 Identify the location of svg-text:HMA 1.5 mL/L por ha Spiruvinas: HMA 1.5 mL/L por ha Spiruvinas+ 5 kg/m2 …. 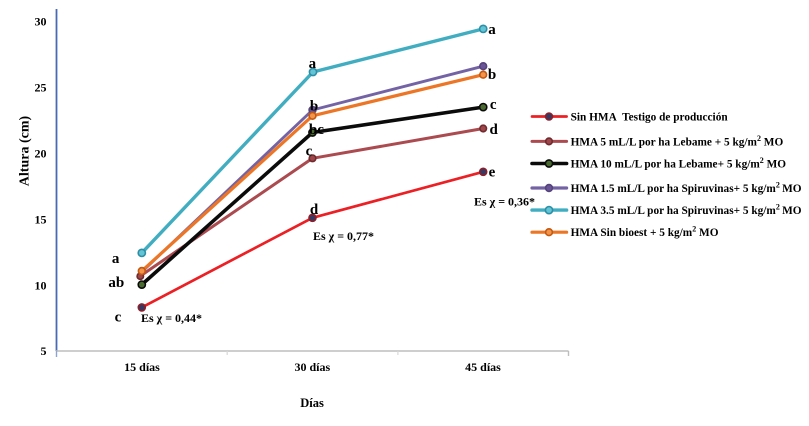
(686, 187).